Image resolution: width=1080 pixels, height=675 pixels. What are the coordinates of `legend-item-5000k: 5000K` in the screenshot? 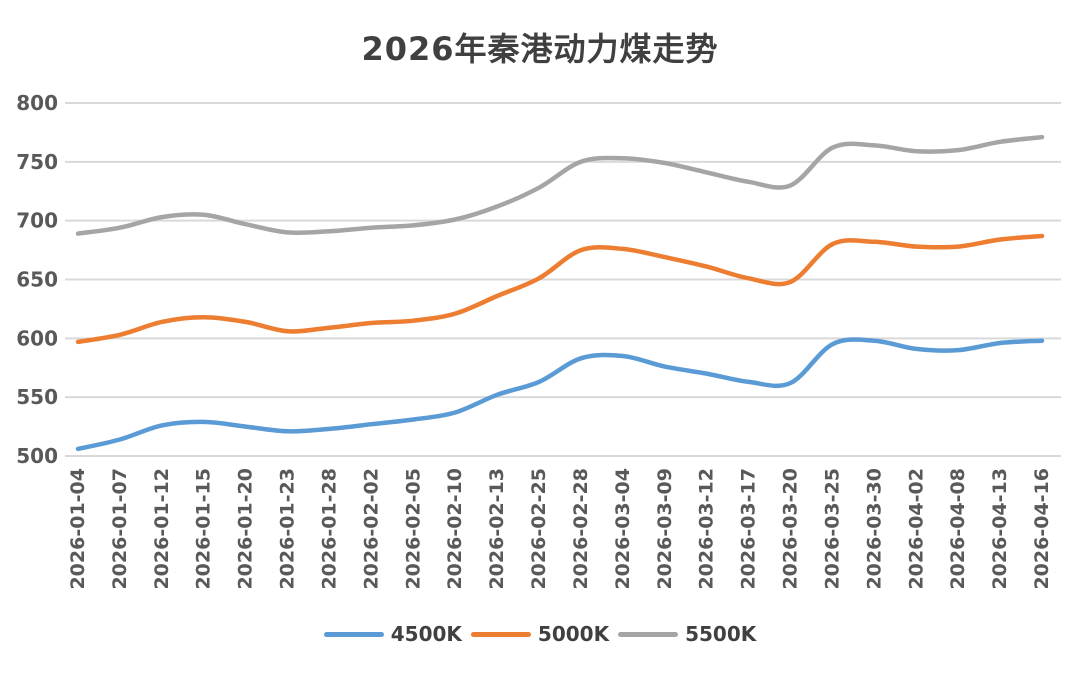 It's located at (540, 634).